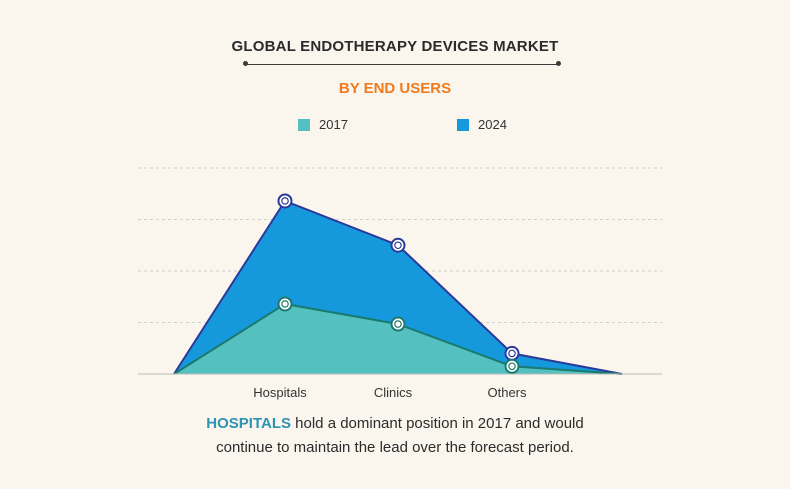 This screenshot has width=790, height=489. What do you see at coordinates (333, 124) in the screenshot?
I see `legend-label-2017: 2017` at bounding box center [333, 124].